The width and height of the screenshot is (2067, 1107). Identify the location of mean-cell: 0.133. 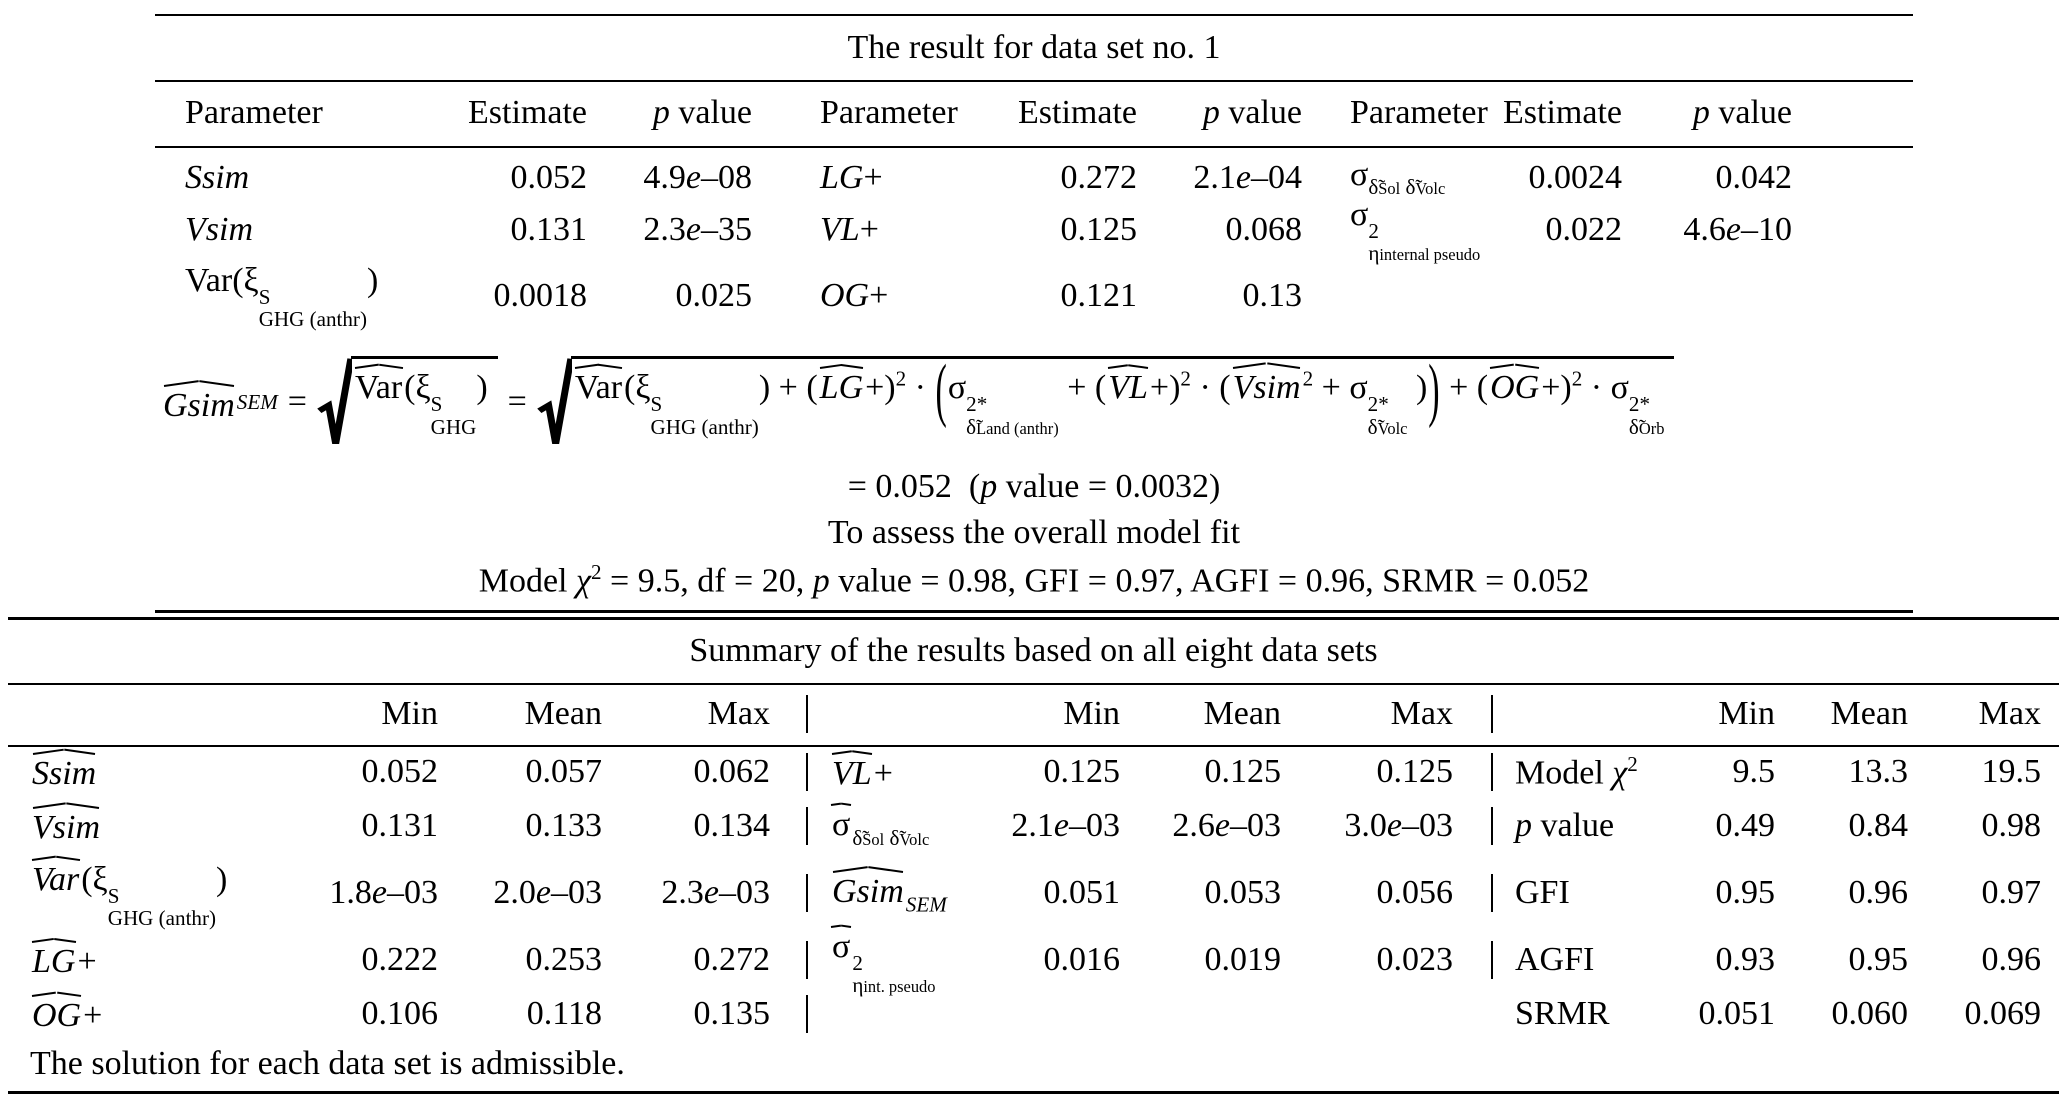
(564, 825).